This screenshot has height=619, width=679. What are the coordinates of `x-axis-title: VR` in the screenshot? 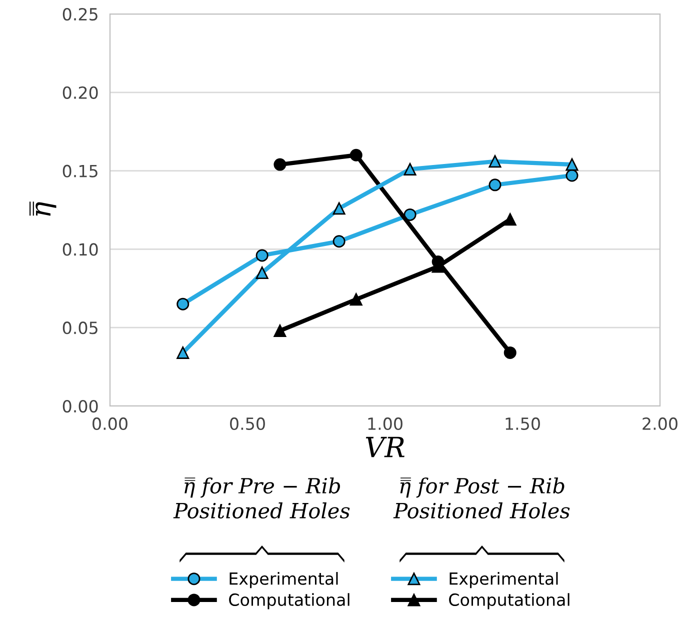 It's located at (385, 447).